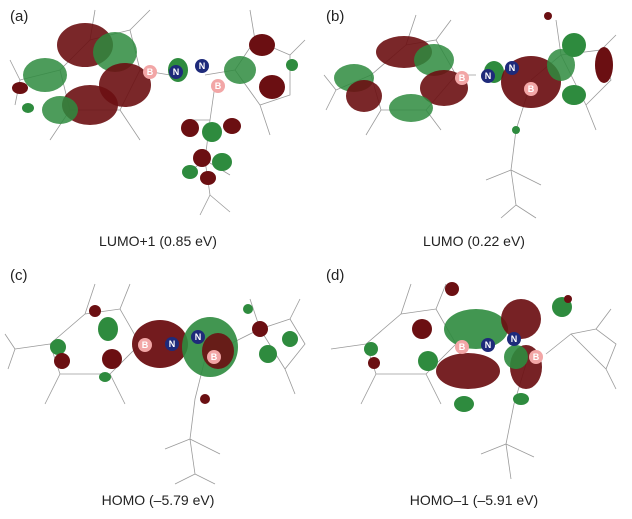  What do you see at coordinates (474, 500) in the screenshot?
I see `panel-caption: HOMO–1 (–5.91 eV)` at bounding box center [474, 500].